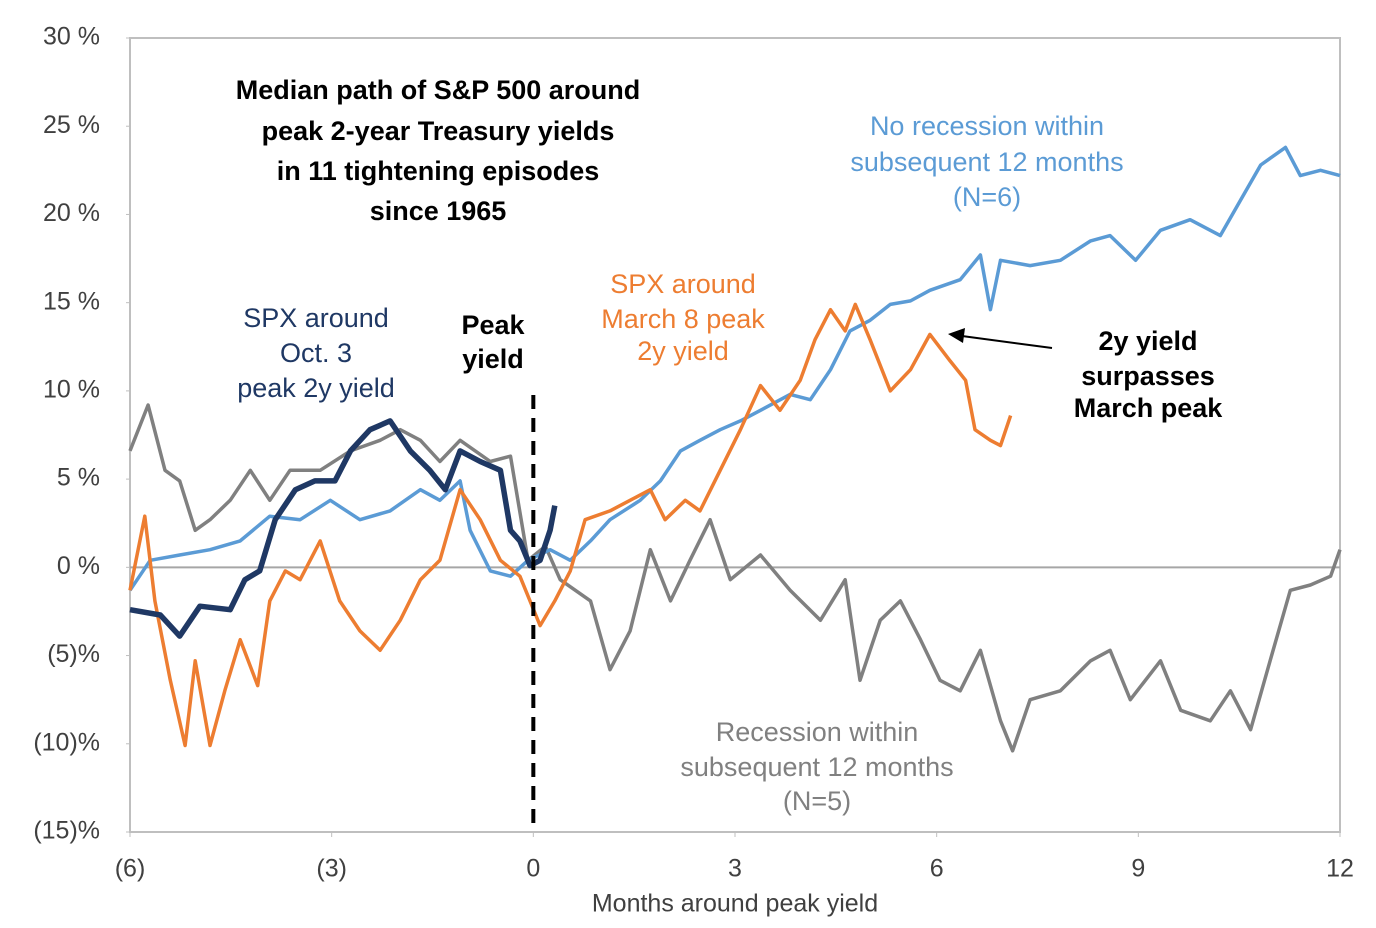 This screenshot has width=1376, height=928. Describe the element at coordinates (1340, 869) in the screenshot. I see `x-tick-label: 12` at that location.